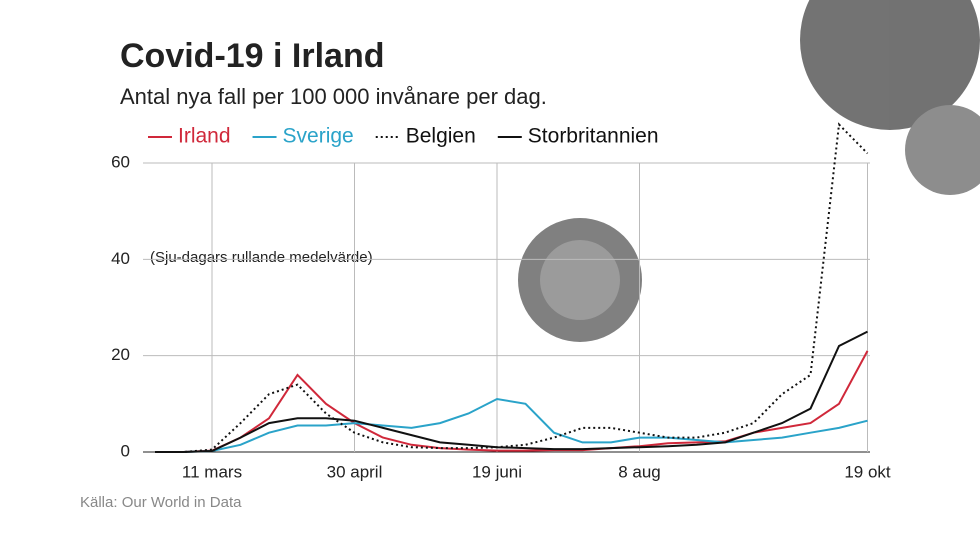 The width and height of the screenshot is (980, 551). Describe the element at coordinates (639, 471) in the screenshot. I see `x-tick-label: 8 aug` at that location.